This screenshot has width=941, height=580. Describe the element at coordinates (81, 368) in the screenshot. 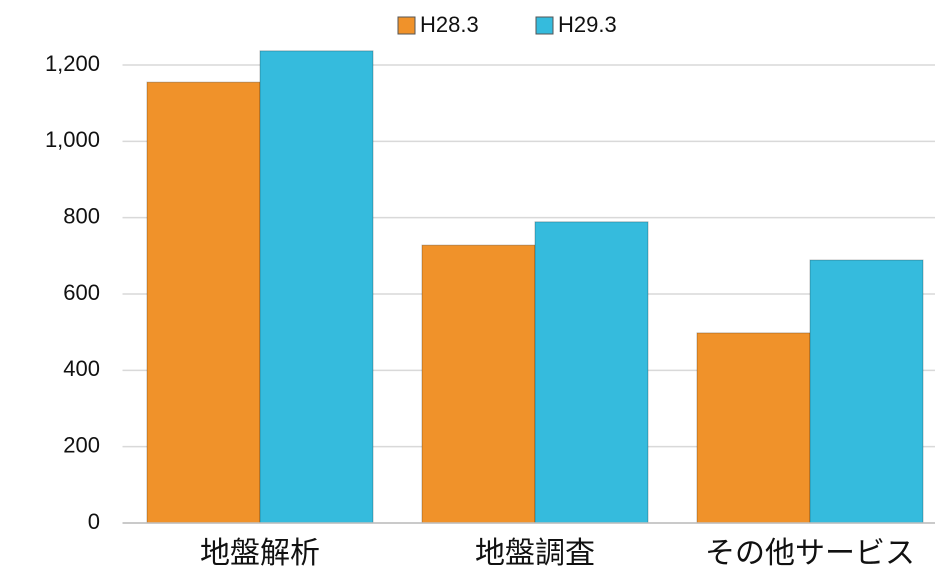

I see `y-tick-label: 400` at that location.